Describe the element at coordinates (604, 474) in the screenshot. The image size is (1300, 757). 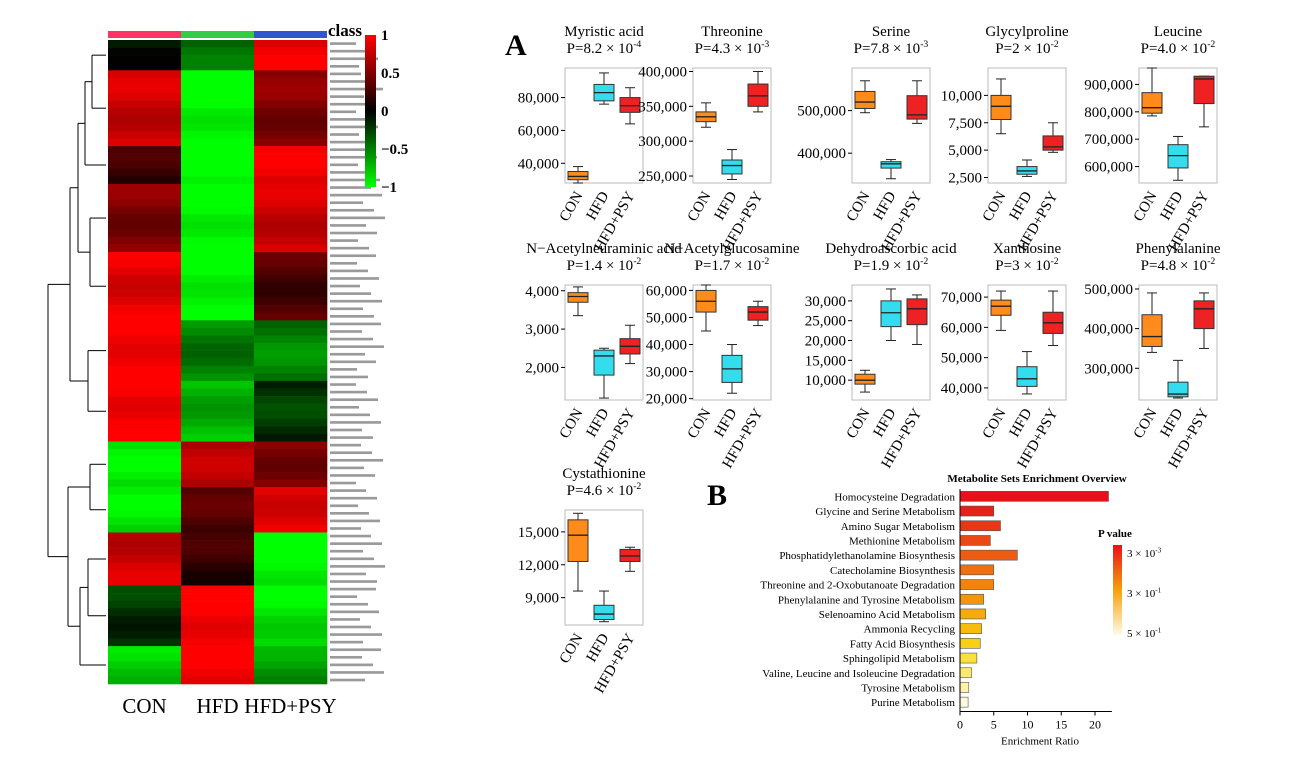
I see `boxplot-title: Cystathionine` at that location.